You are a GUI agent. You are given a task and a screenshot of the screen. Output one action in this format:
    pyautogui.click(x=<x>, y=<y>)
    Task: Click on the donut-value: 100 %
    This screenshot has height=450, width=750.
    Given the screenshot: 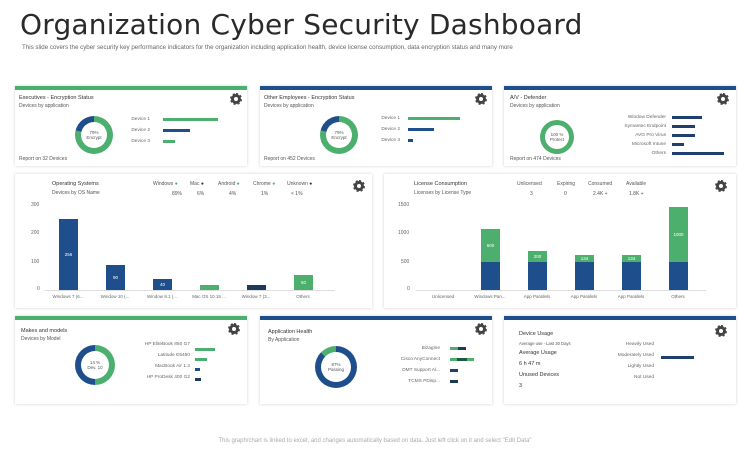 What is the action you would take?
    pyautogui.click(x=557, y=134)
    